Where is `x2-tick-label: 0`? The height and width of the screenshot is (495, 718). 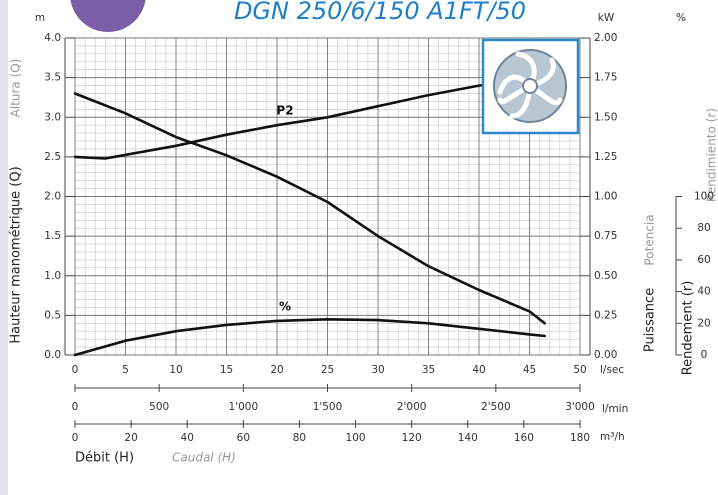 x2-tick-label: 0 is located at coordinates (75, 407).